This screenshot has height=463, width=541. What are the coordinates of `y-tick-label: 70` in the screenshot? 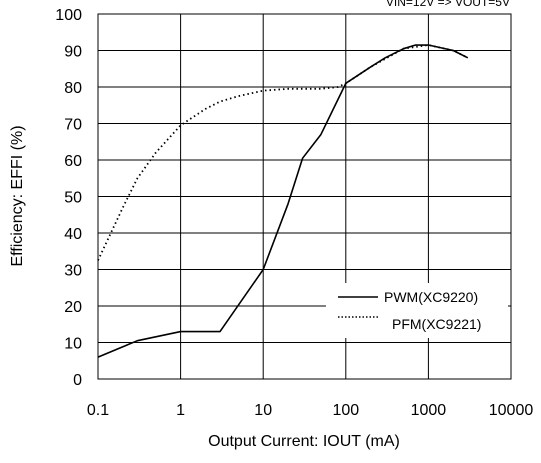 It's located at (73, 125).